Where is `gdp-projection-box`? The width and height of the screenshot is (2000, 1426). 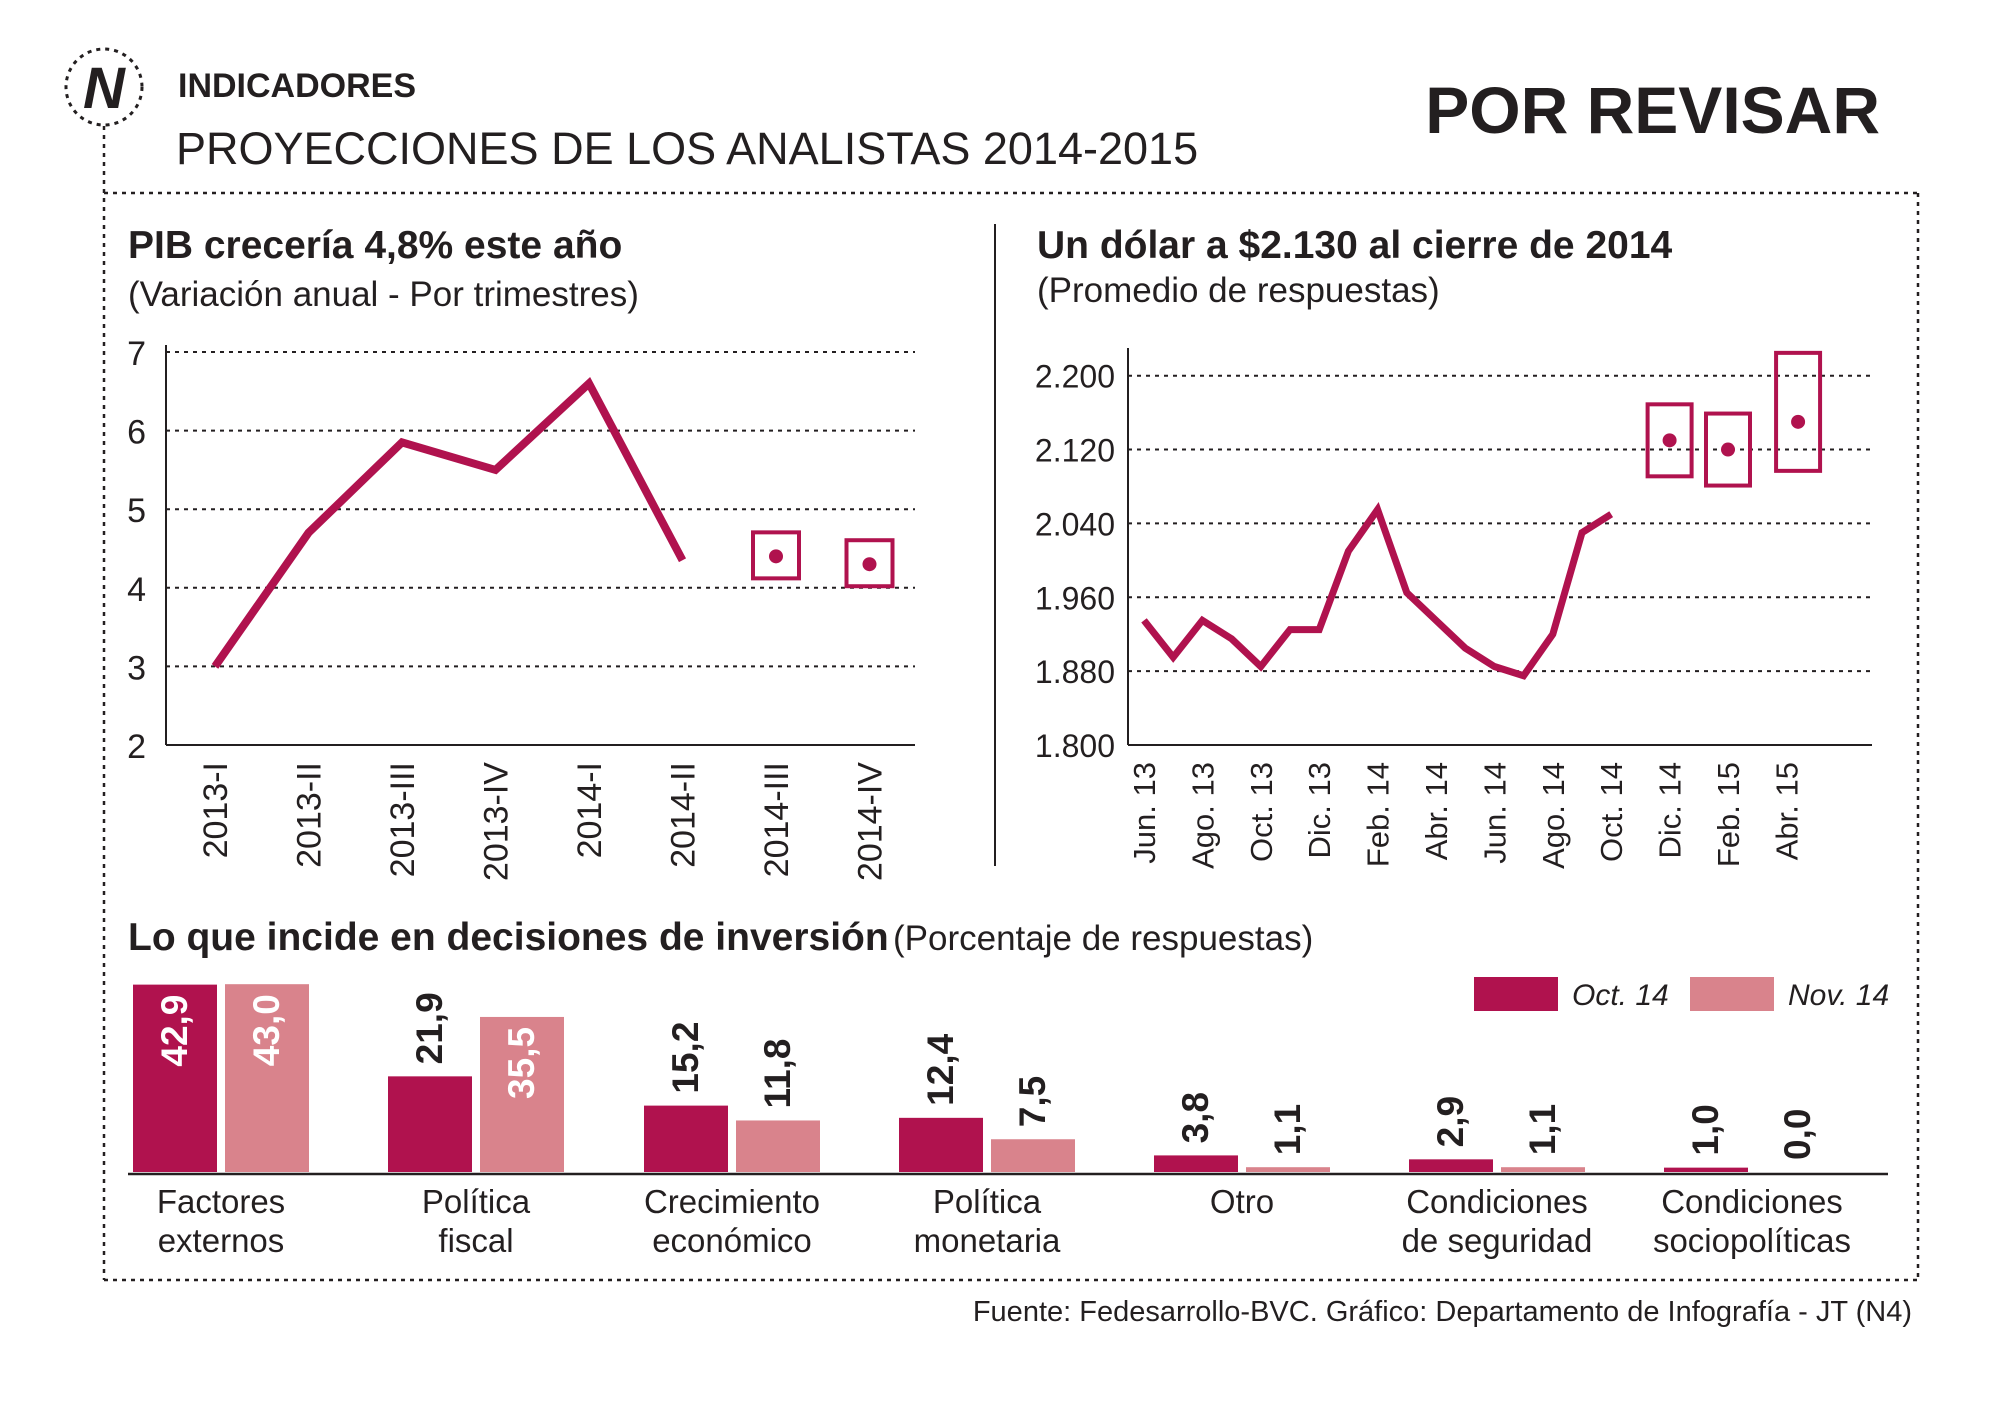 gdp-projection-box is located at coordinates (869, 563).